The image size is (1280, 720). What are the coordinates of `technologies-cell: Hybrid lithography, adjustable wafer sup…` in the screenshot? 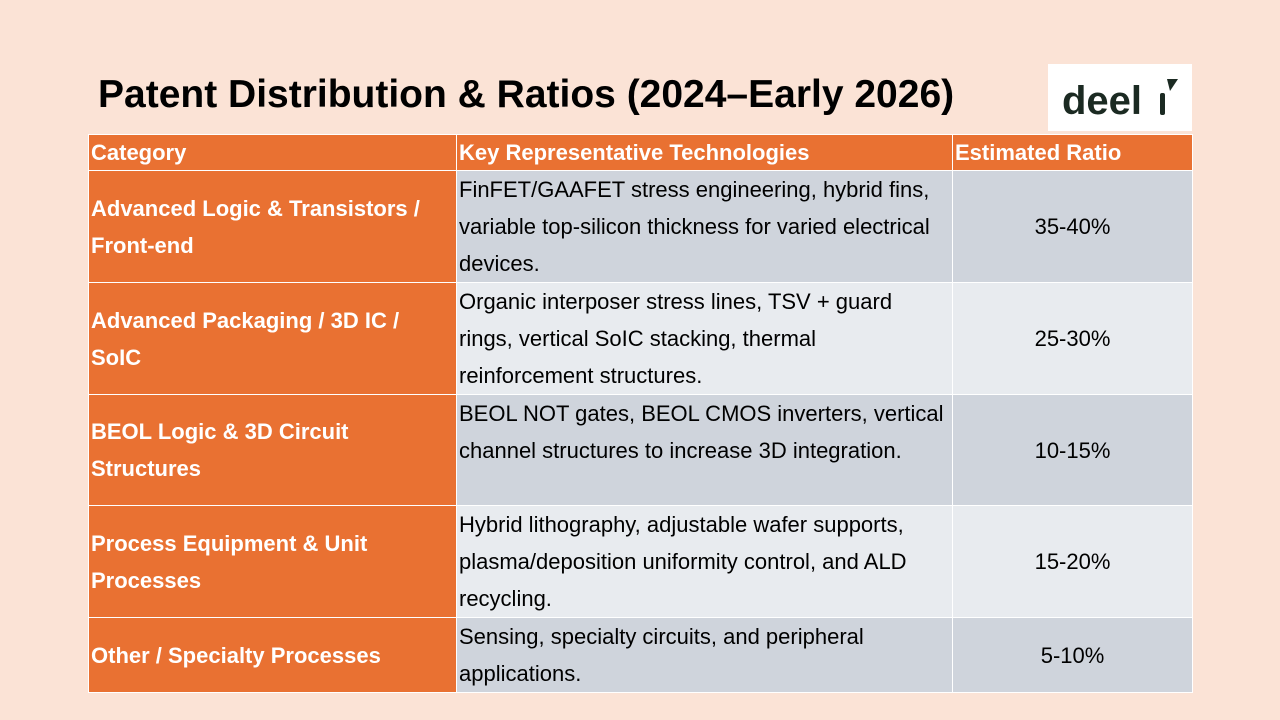 It's located at (704, 561).